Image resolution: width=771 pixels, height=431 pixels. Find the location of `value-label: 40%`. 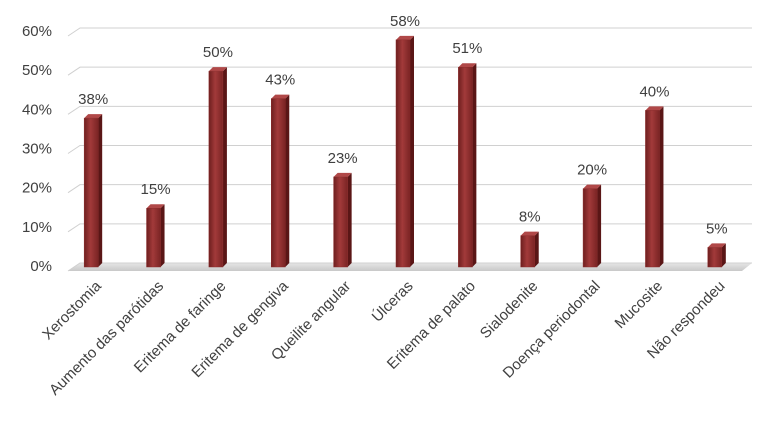

value-label: 40% is located at coordinates (654, 91).